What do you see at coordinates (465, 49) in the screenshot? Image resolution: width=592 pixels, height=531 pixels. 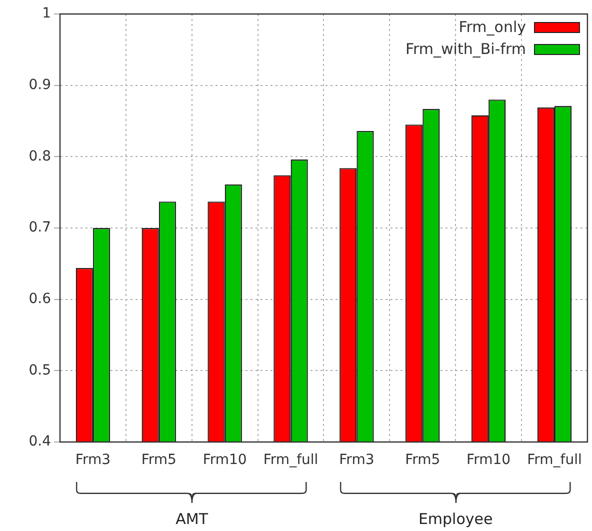 I see `legend-label: Frm_with_Bi-frm` at bounding box center [465, 49].